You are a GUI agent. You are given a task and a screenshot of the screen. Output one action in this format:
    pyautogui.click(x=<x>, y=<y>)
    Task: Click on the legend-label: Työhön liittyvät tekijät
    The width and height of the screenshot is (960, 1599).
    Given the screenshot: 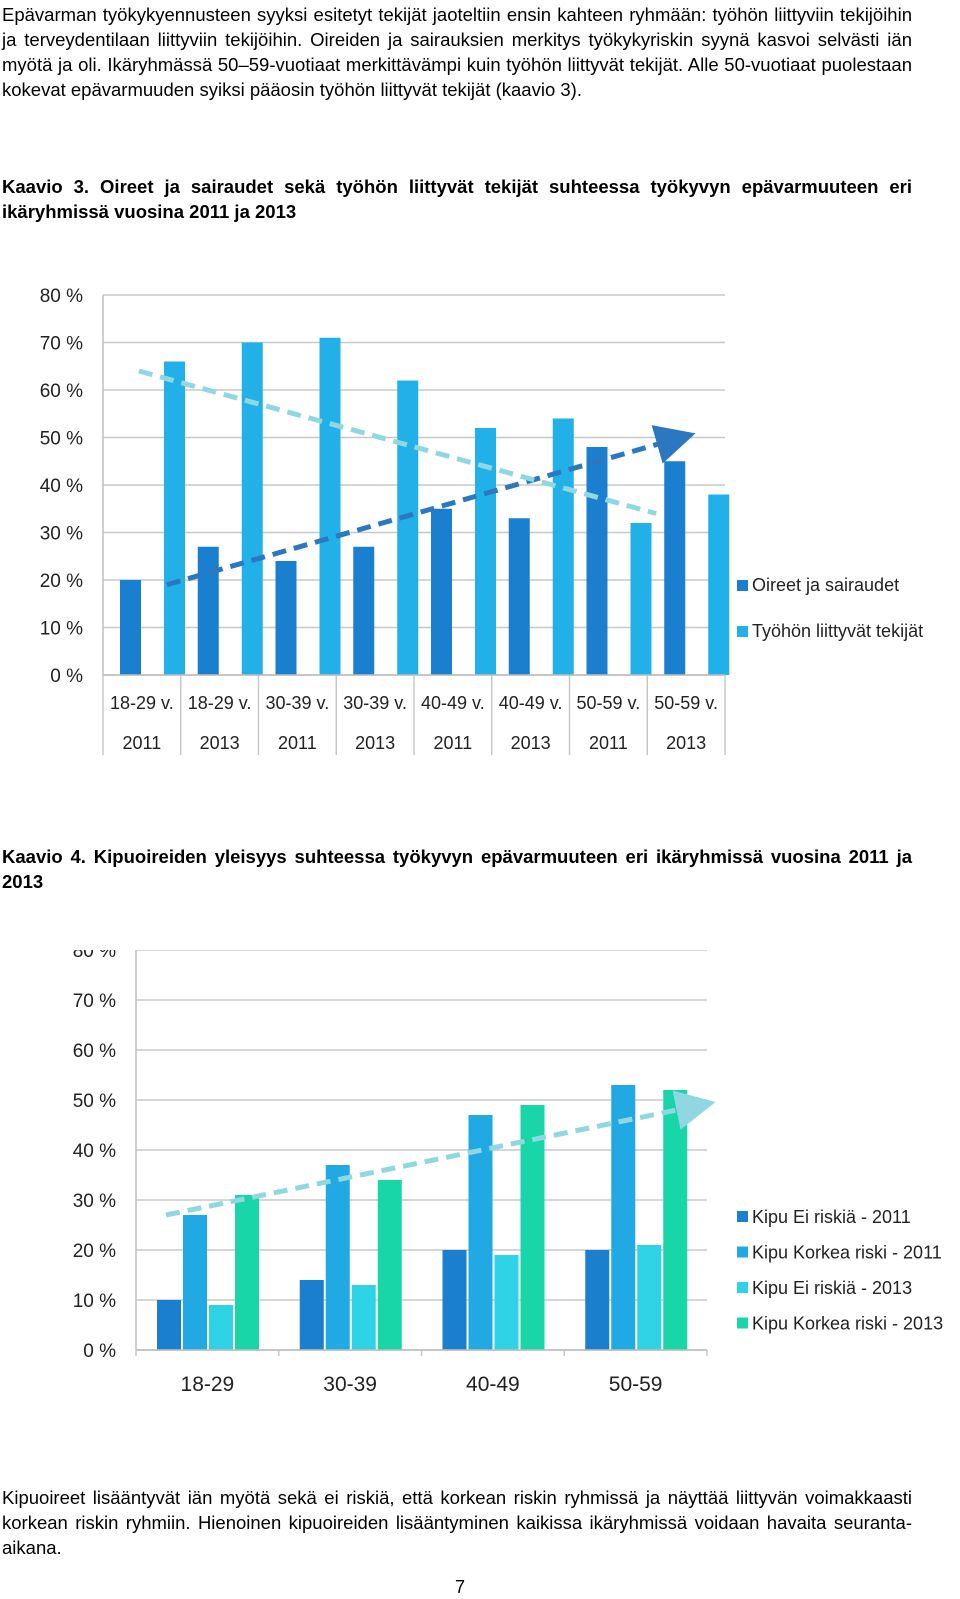 What is the action you would take?
    pyautogui.click(x=837, y=631)
    